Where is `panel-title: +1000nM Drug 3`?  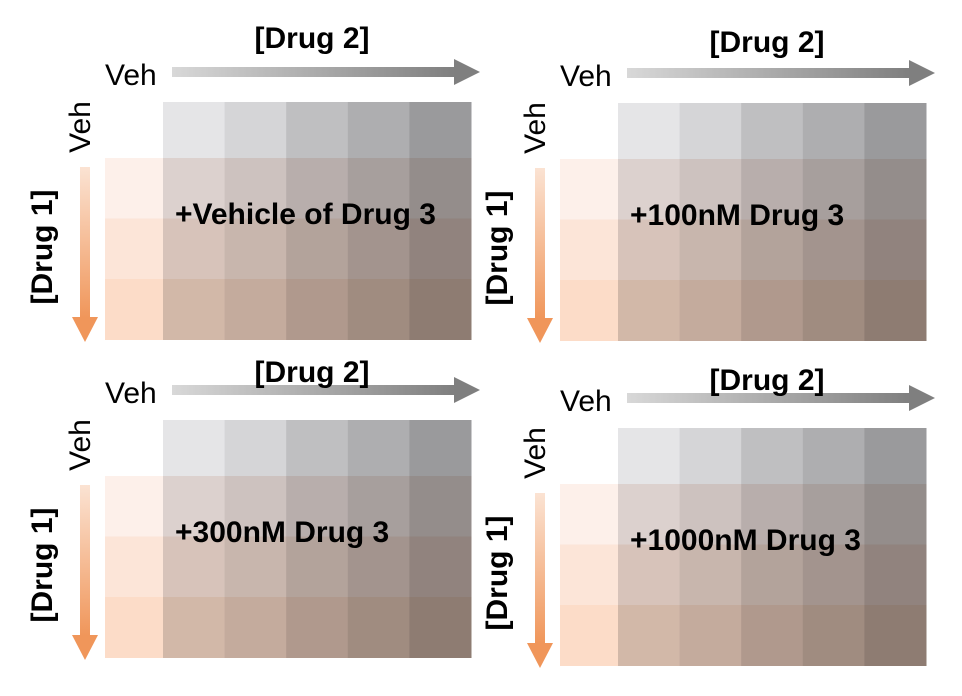
panel-title: +1000nM Drug 3 is located at coordinates (745, 540).